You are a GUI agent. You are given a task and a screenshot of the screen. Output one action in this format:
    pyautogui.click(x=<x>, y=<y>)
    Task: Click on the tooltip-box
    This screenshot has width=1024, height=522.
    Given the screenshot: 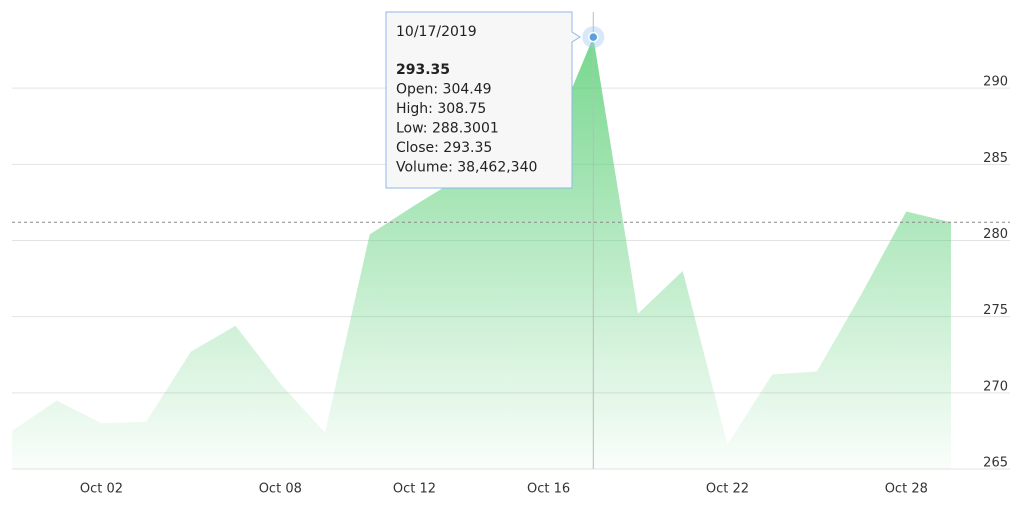 What is the action you would take?
    pyautogui.click(x=483, y=100)
    